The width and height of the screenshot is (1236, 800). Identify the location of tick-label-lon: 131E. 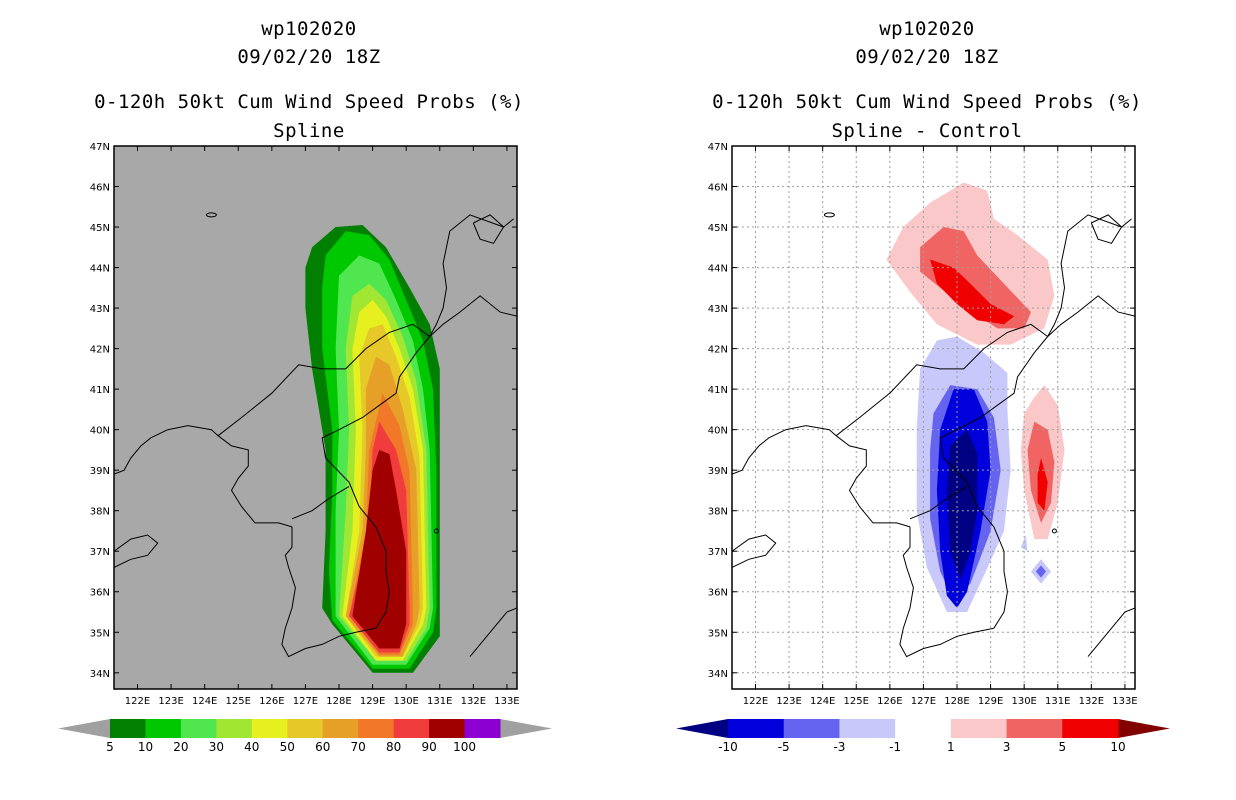
(1057, 701).